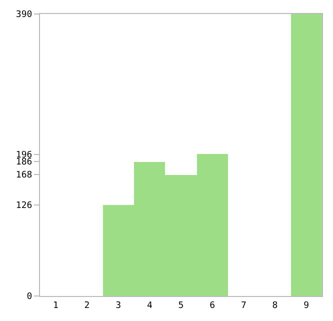  Describe the element at coordinates (243, 305) in the screenshot. I see `x-tick-label: 7` at that location.